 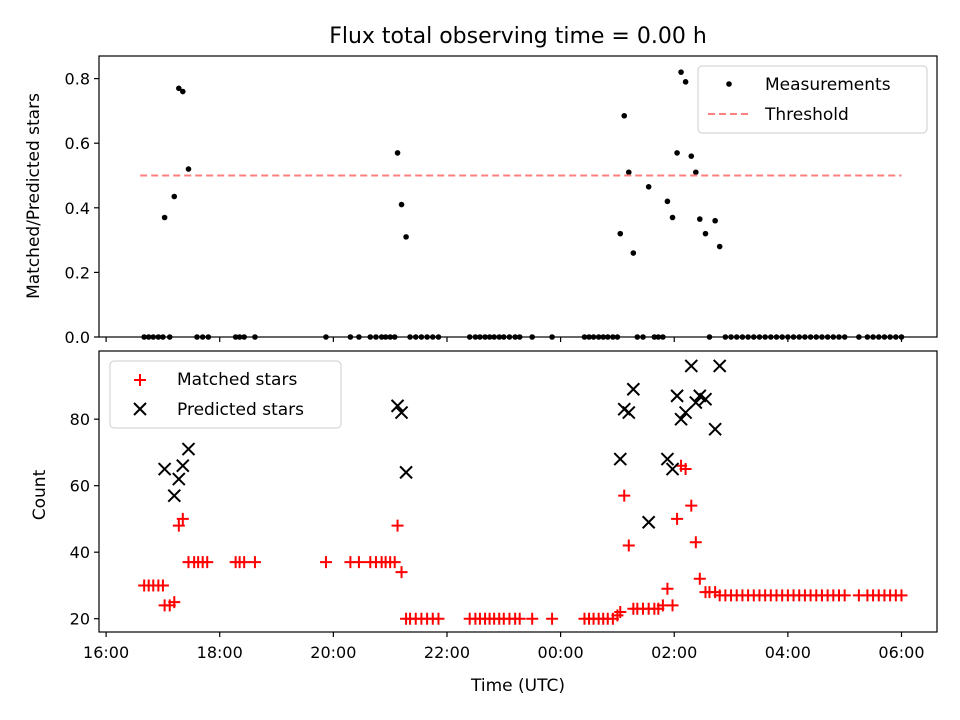 I want to click on x-tick-label: 16:00, so click(x=106, y=652).